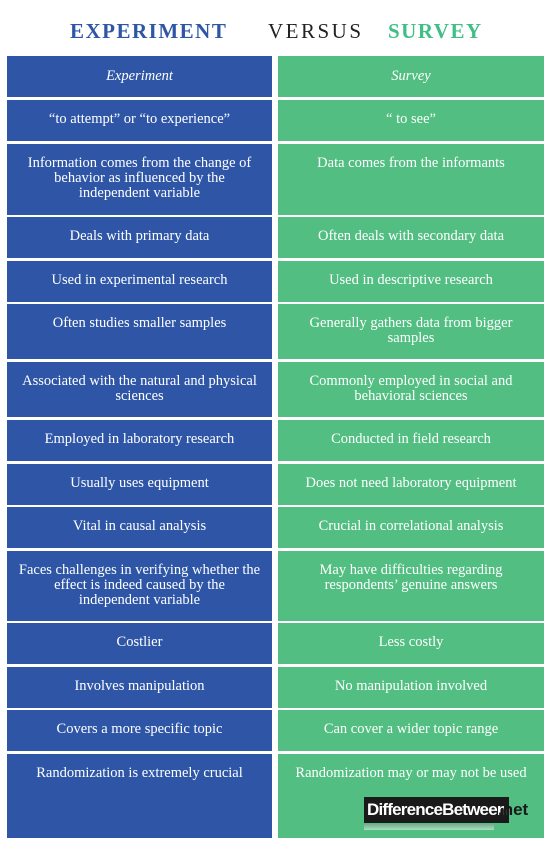 This screenshot has height=842, width=550. Describe the element at coordinates (139, 120) in the screenshot. I see `table-cell-experiment: “to attempt” or “to experience”` at that location.